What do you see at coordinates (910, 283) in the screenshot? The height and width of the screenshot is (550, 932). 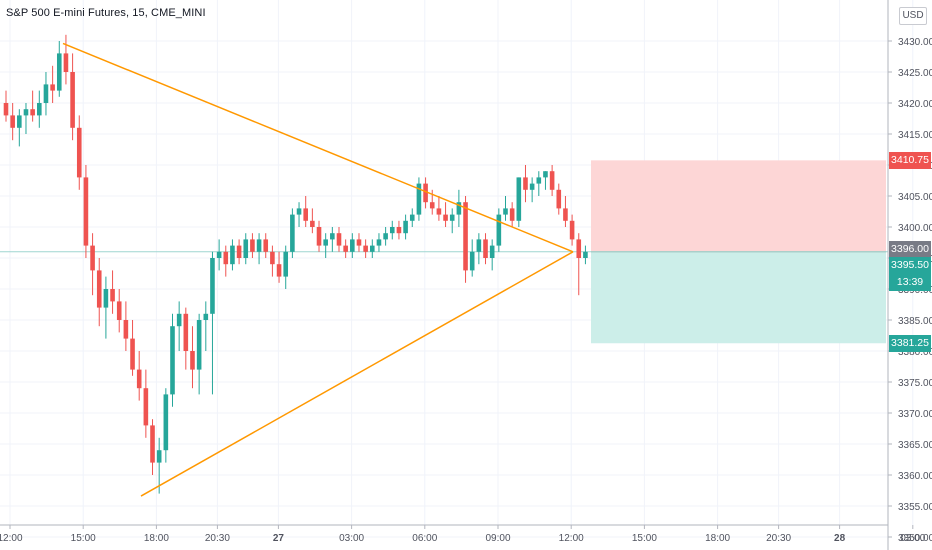 I see `bar-countdown-tag: 13:39` at bounding box center [910, 283].